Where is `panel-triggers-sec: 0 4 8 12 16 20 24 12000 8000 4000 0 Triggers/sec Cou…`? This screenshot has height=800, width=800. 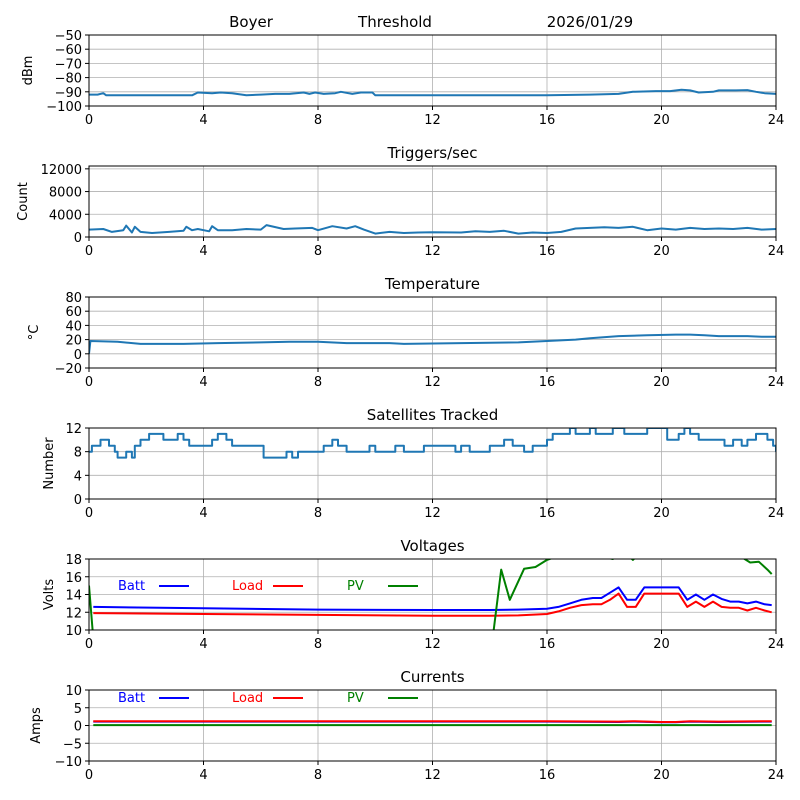
panel-triggers-sec: 0 4 8 12 16 20 24 12000 8000 4000 0 Triggers/sec Cou… is located at coordinates (400, 201).